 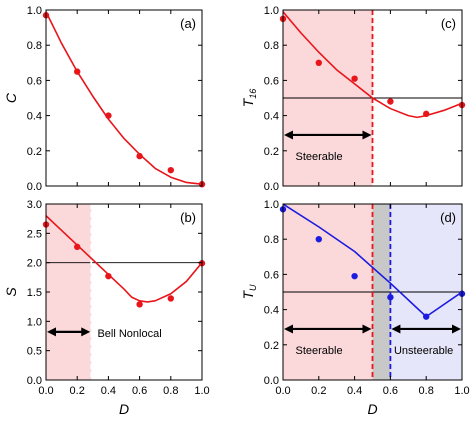 I want to click on y-tick-label: 2.5, so click(x=34, y=234).